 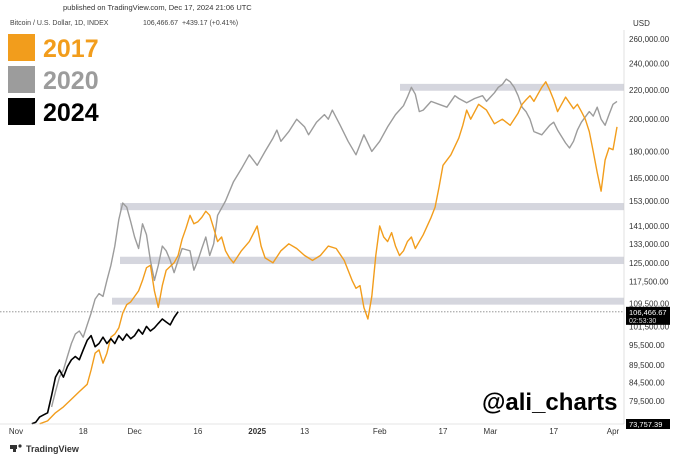 I want to click on y-tick-label: 117,500.00, so click(x=649, y=282).